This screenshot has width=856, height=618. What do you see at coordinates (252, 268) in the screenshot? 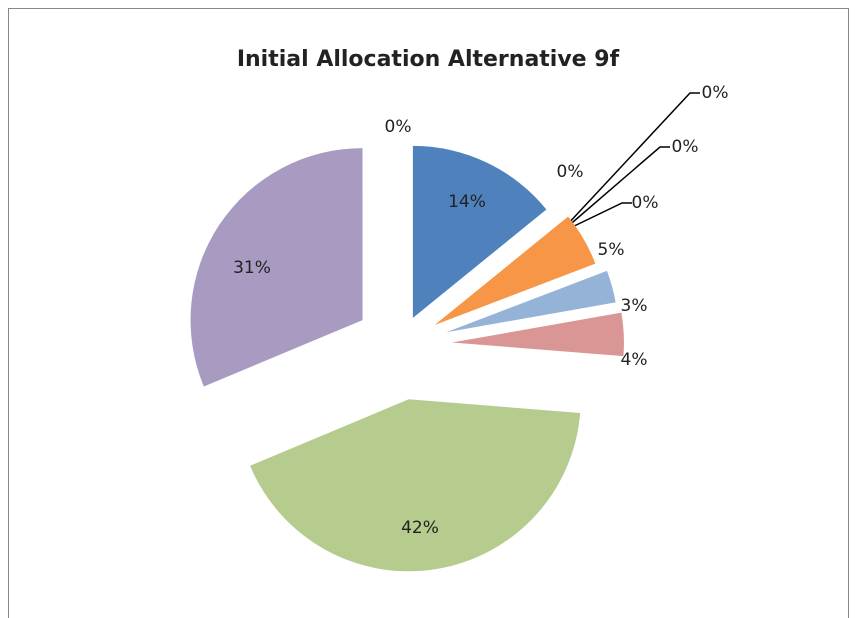
I see `data-label: 31%` at bounding box center [252, 268].